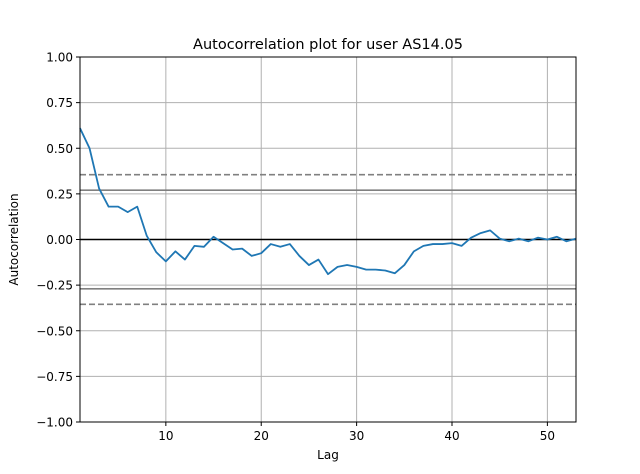 The image size is (640, 474). Describe the element at coordinates (59, 58) in the screenshot. I see `y-tick-label: 1.00` at that location.